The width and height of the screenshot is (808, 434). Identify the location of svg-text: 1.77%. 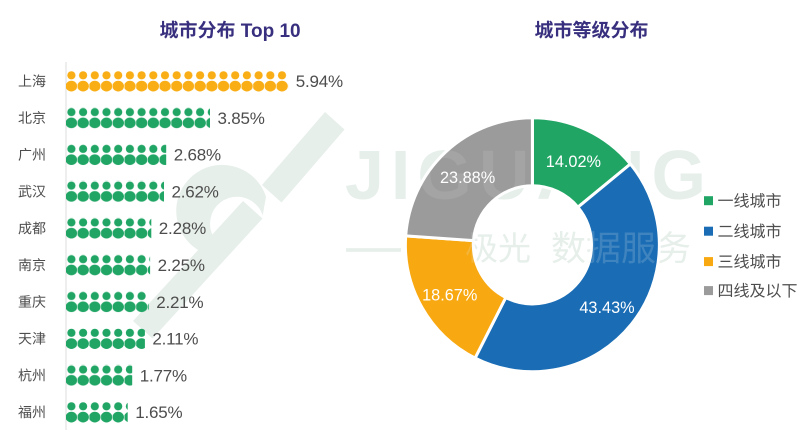
(163, 375).